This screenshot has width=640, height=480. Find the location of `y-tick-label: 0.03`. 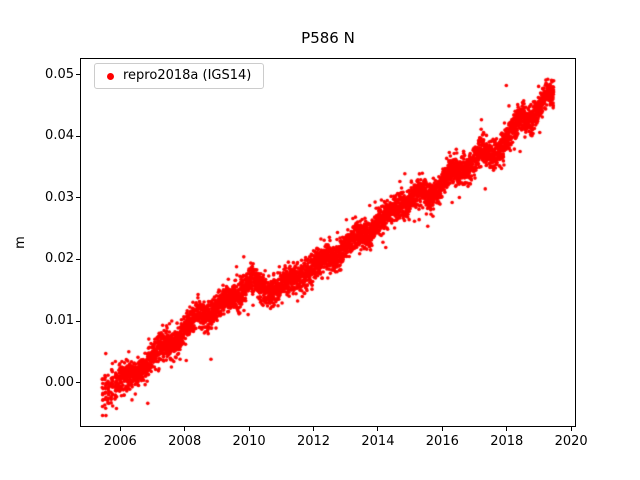

y-tick-label: 0.03 is located at coordinates (59, 197).